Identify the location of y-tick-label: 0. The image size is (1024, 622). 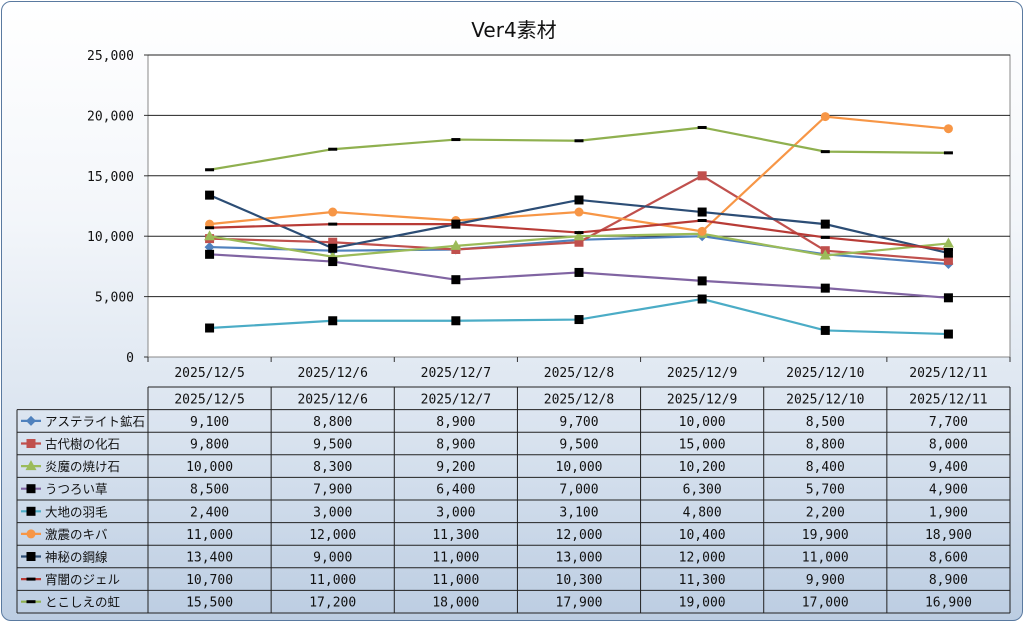
(130, 358).